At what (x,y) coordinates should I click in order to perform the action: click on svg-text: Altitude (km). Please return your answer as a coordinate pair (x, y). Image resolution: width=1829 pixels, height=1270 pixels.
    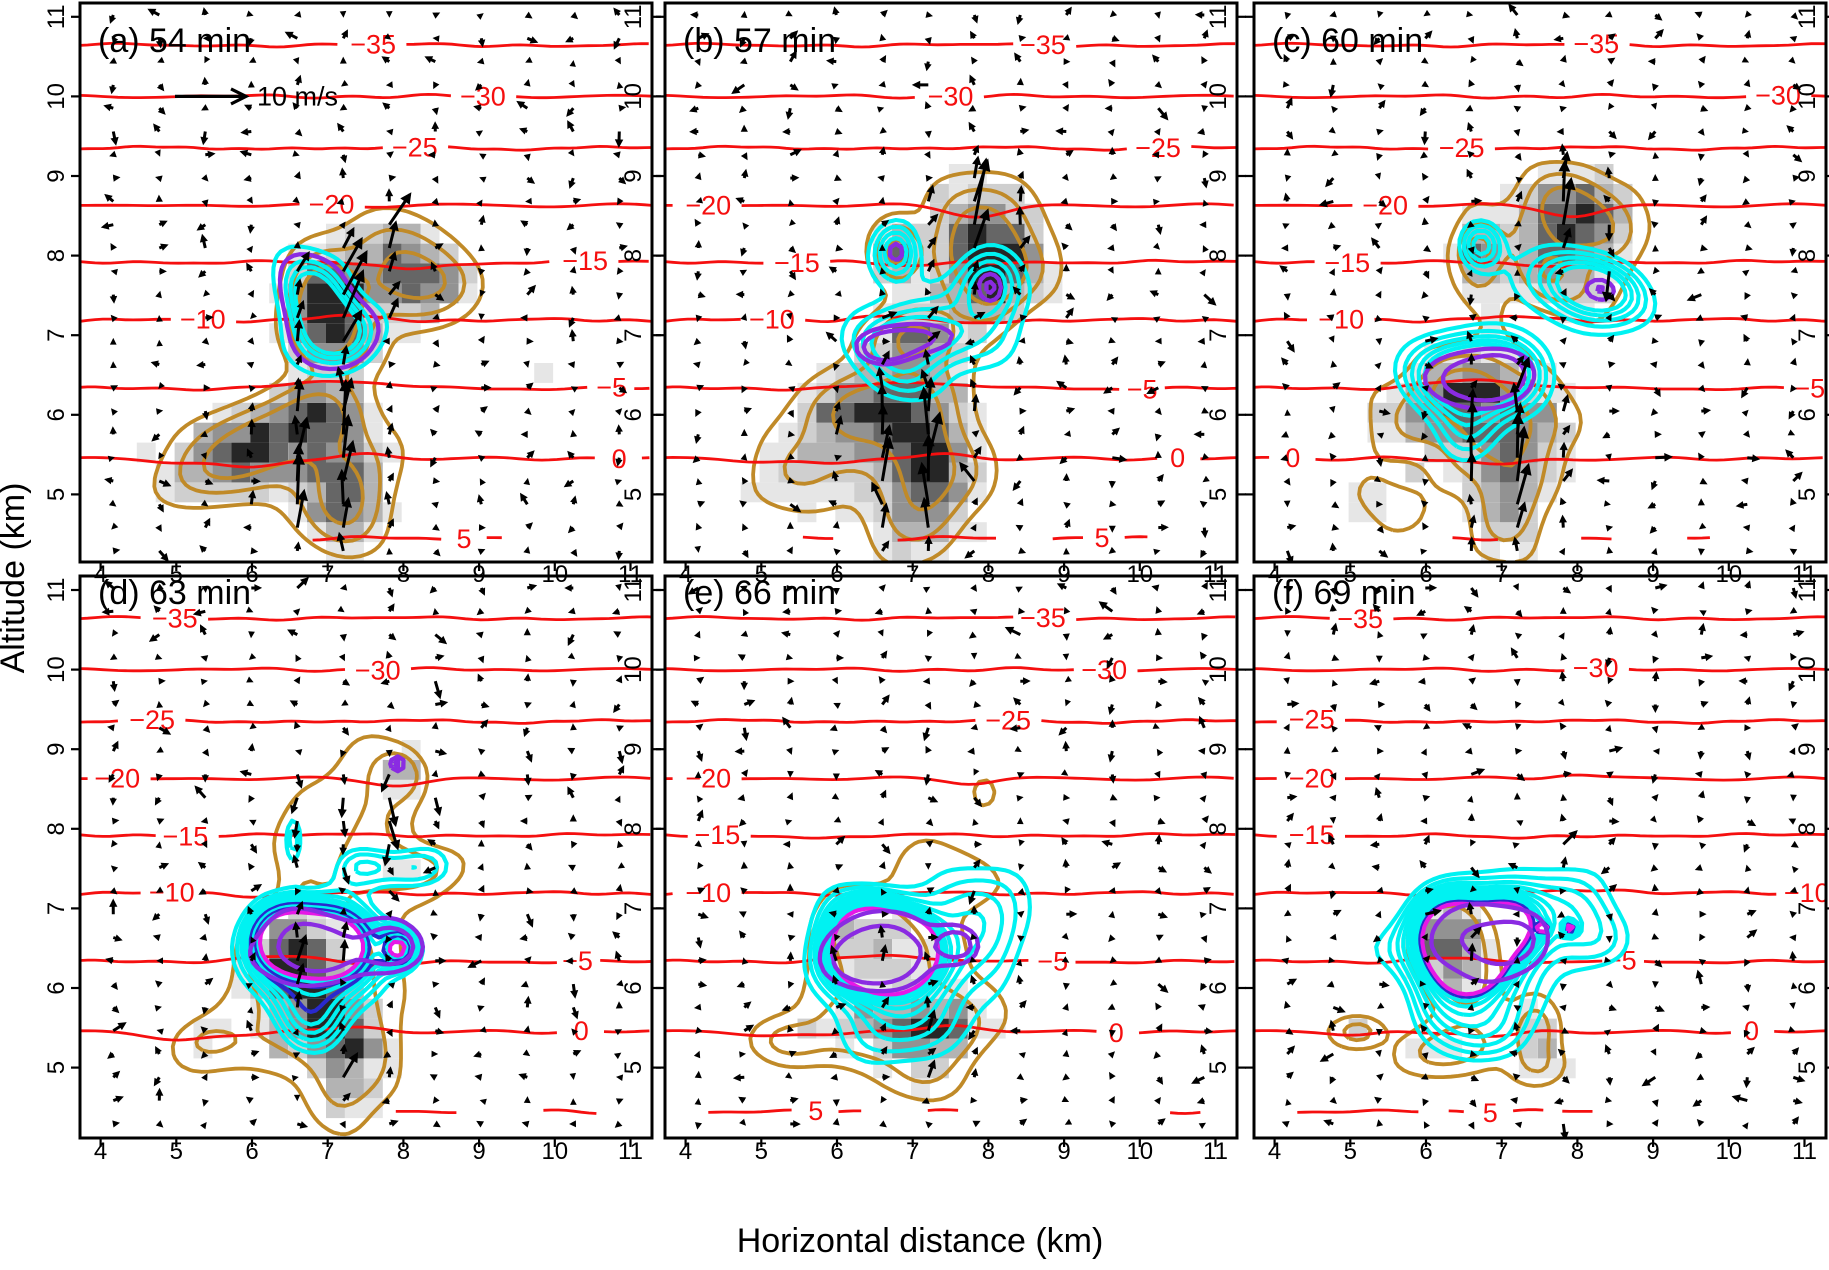
    Looking at the image, I should click on (16, 578).